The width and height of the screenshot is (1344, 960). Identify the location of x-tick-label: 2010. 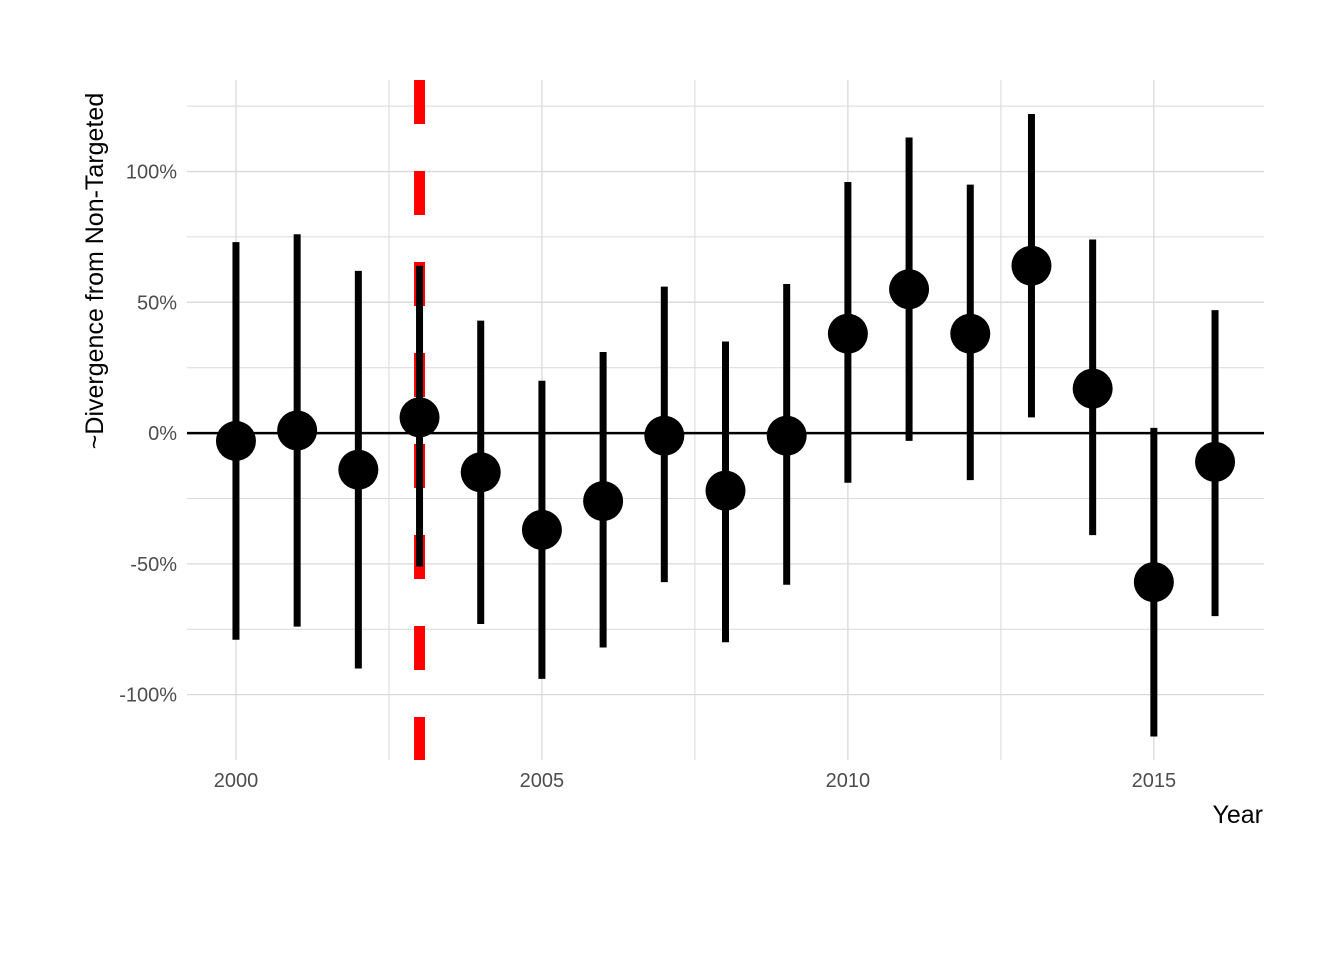
(848, 781).